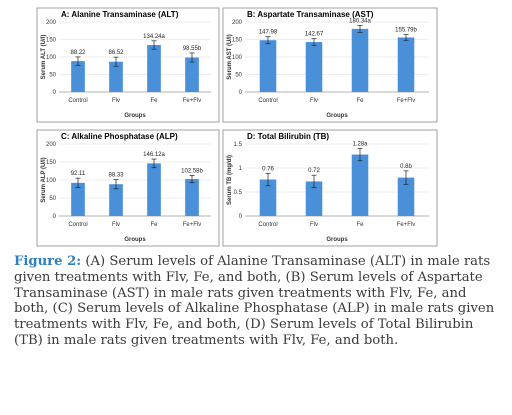 This screenshot has width=512, height=415. What do you see at coordinates (406, 167) in the screenshot?
I see `data-label: 0.8b` at bounding box center [406, 167].